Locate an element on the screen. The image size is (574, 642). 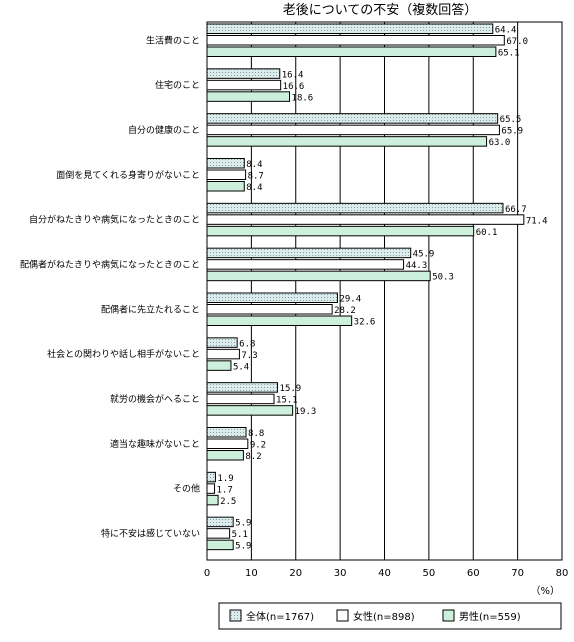
category-label: 配偶者に先立たれること is located at coordinates (150, 309).